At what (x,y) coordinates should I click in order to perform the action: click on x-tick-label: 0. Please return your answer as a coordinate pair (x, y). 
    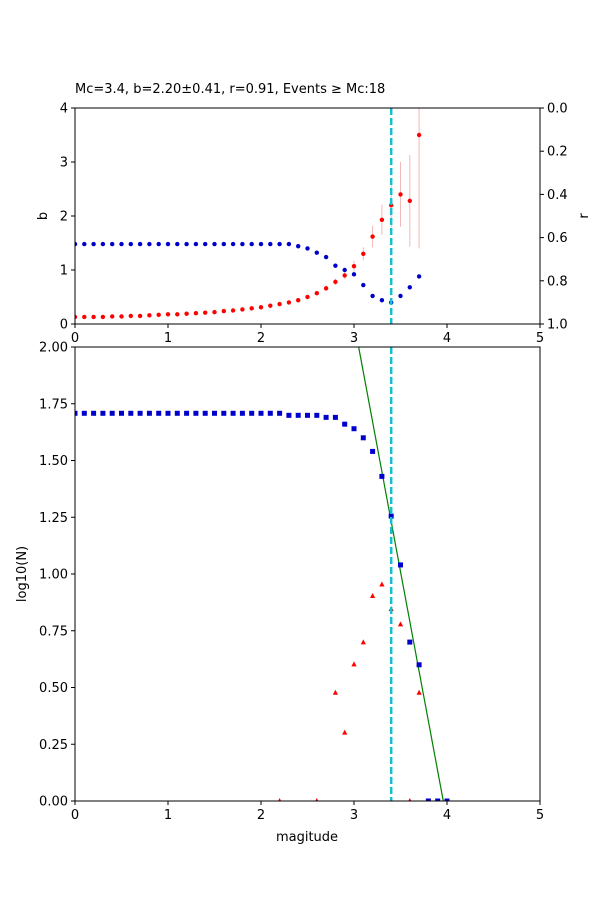
    Looking at the image, I should click on (75, 815).